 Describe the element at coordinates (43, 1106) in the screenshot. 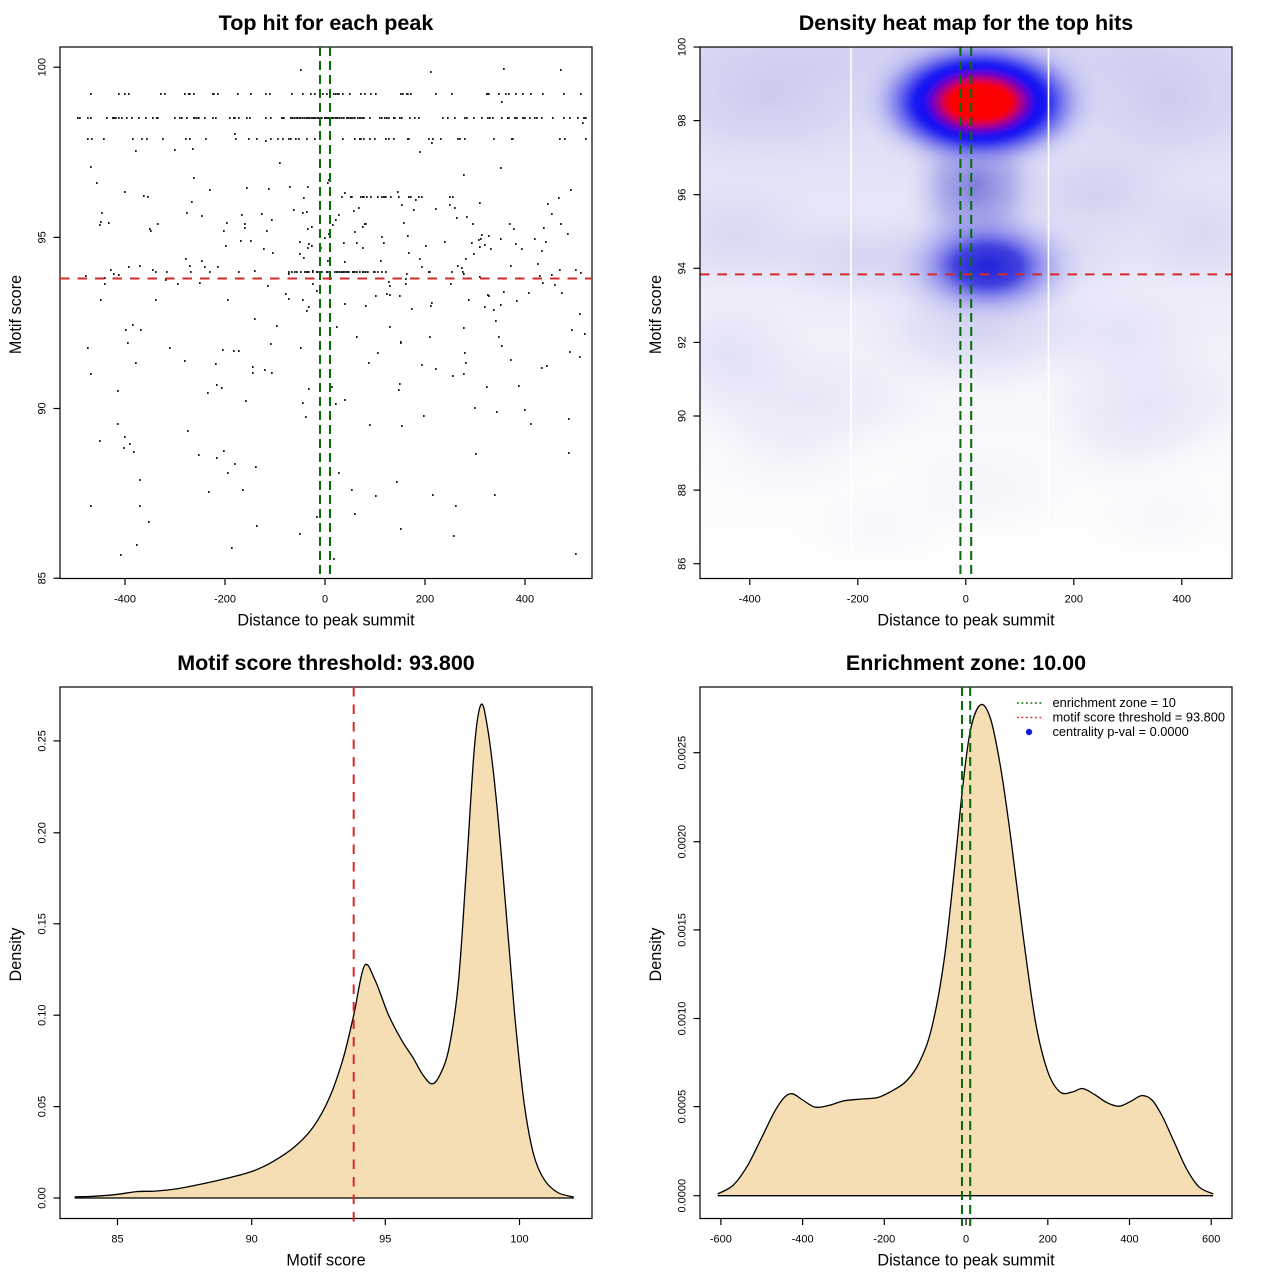

I see `svg-text: 0.05` at that location.